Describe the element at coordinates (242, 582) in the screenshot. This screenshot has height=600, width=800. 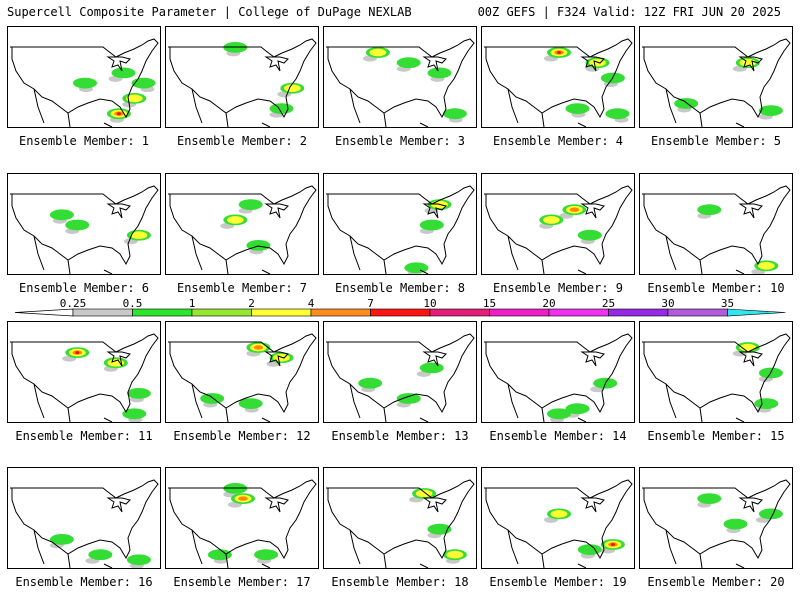
I see `member-label: Ensemble Member: 17` at that location.